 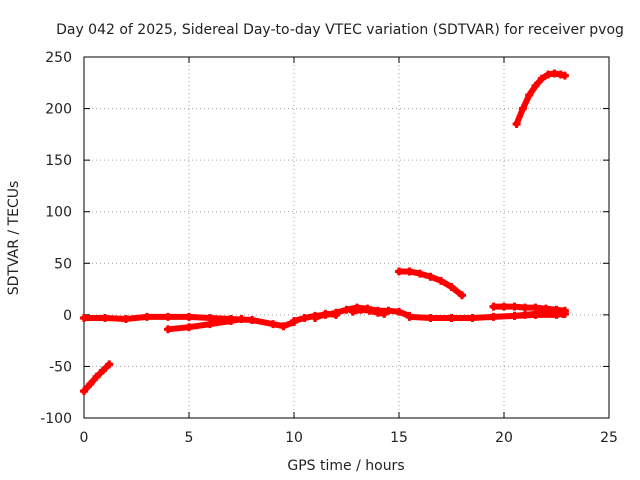 What do you see at coordinates (189, 438) in the screenshot?
I see `x-tick-label: 5` at bounding box center [189, 438].